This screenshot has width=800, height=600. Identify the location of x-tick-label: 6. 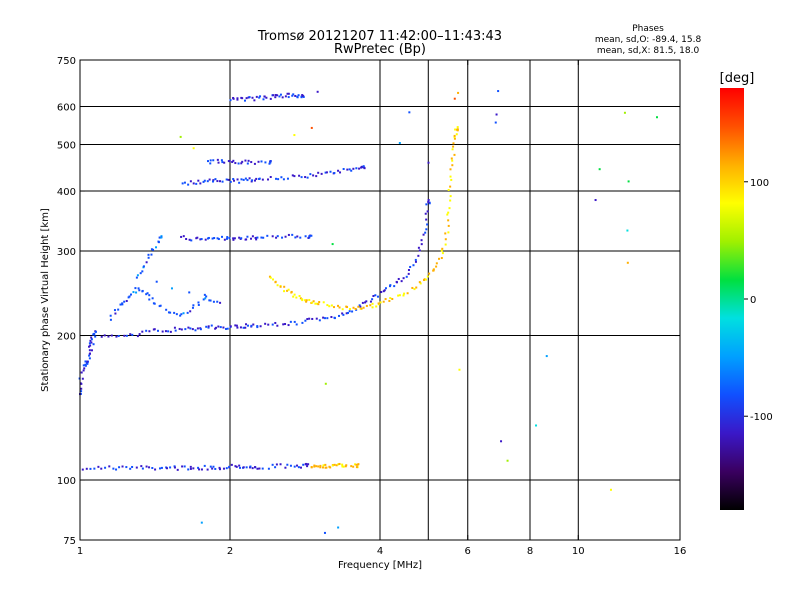
(468, 551).